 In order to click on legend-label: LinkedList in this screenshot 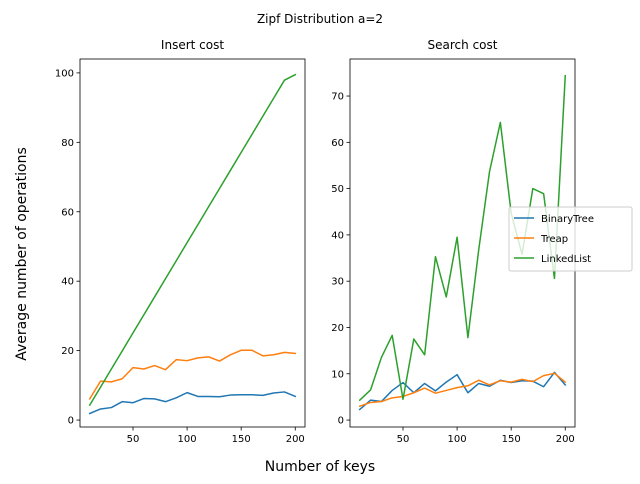, I will do `click(566, 259)`.